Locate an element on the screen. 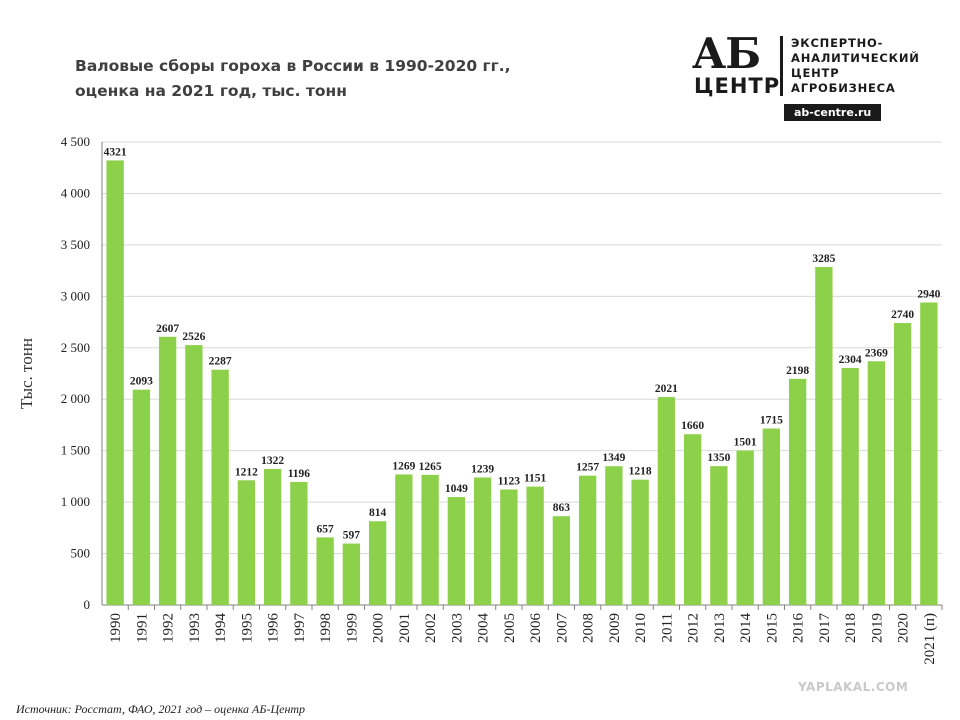  logo-letters: АБ is located at coordinates (726, 53).